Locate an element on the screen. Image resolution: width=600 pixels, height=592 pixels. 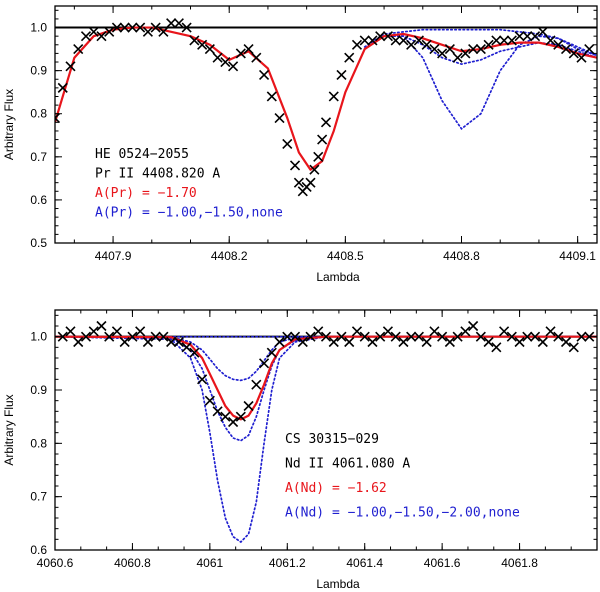
x-axis-label: Lambda is located at coordinates (338, 277).